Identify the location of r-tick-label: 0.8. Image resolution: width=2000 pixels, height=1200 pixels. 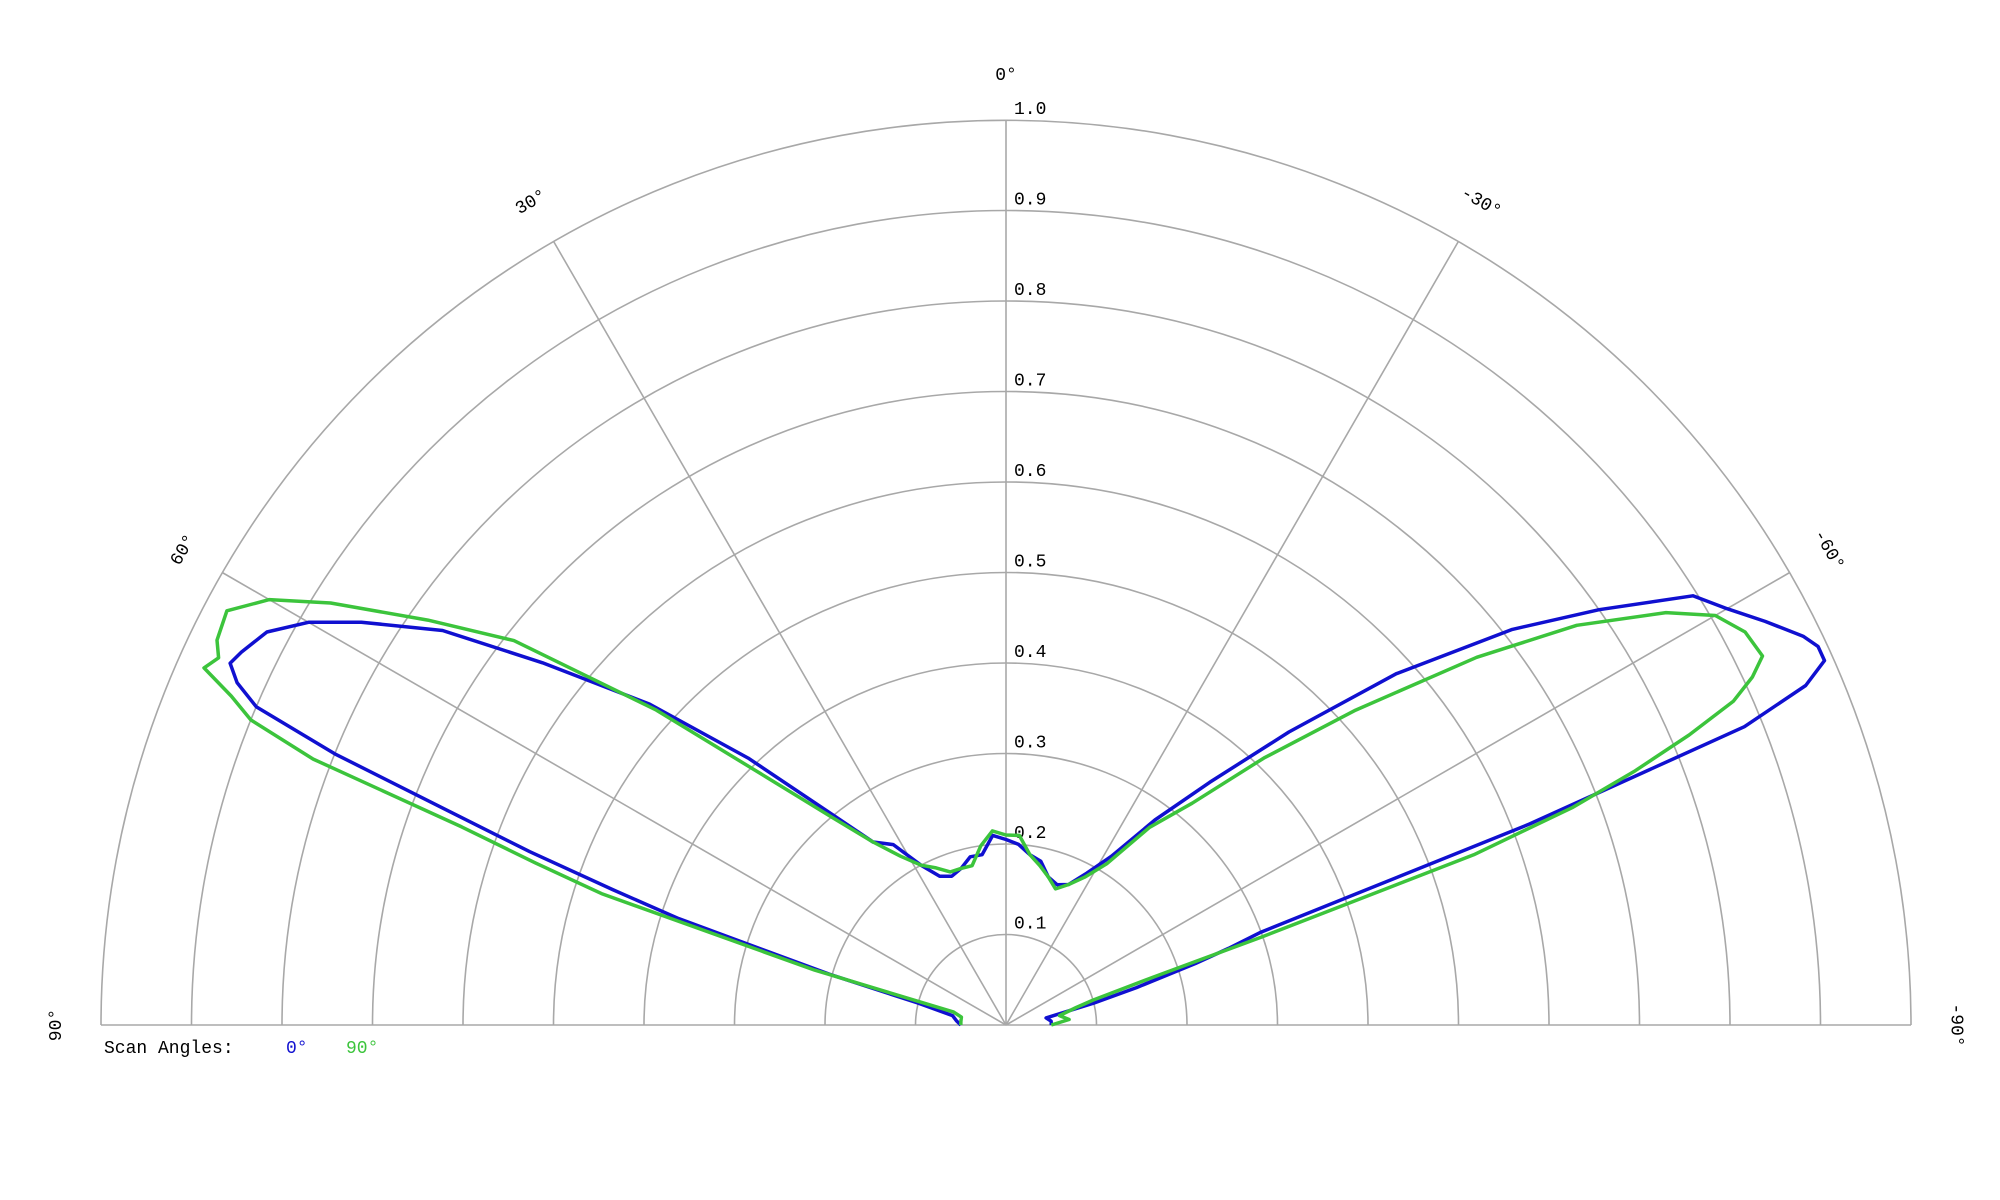
(1030, 291).